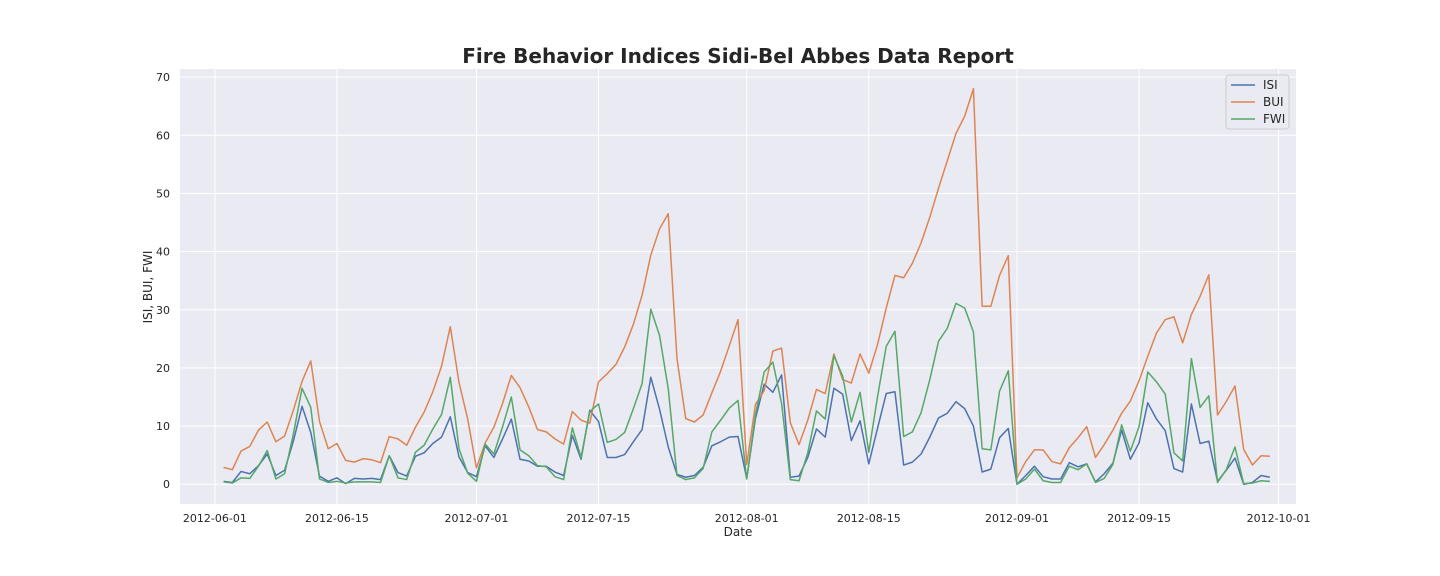 The height and width of the screenshot is (576, 1440). Describe the element at coordinates (1139, 518) in the screenshot. I see `x-tick-label: 2012-09-15` at that location.